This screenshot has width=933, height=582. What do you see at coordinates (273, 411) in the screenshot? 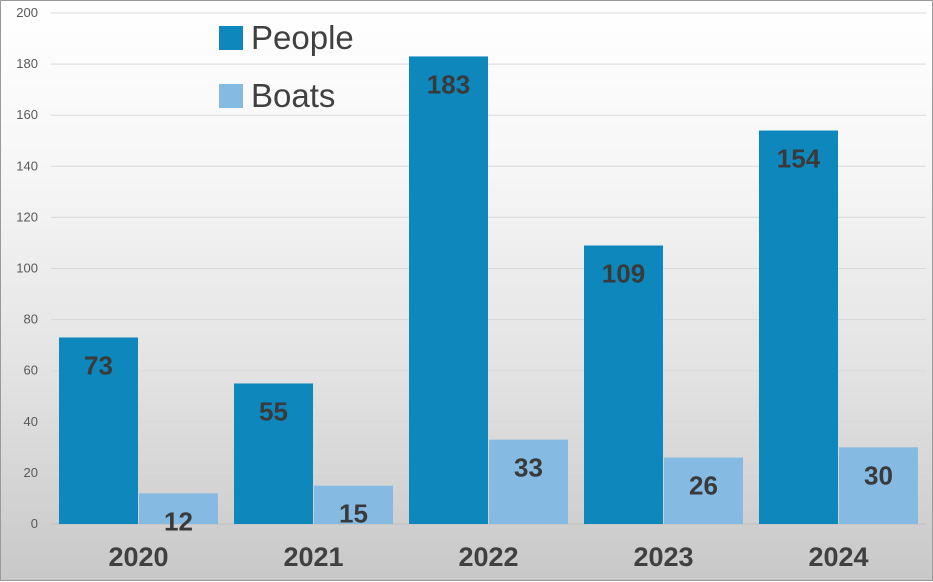
I see `data-label-people-2021: 55` at bounding box center [273, 411].